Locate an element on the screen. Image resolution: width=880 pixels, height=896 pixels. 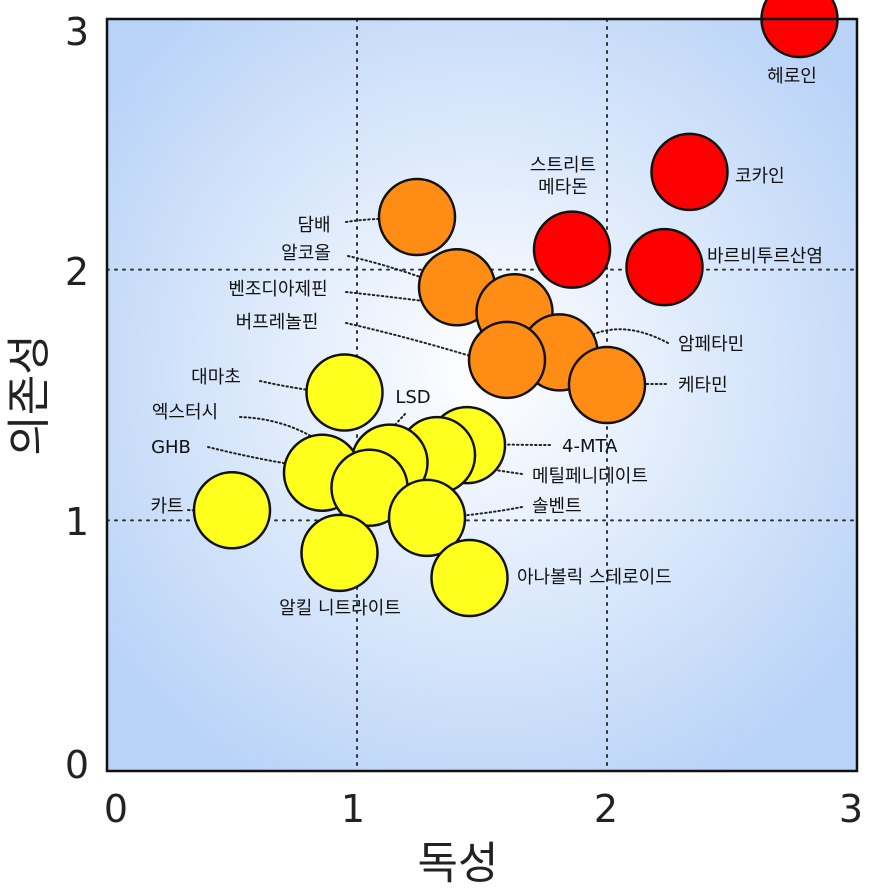
point-label: 알킬 니트라이트 is located at coordinates (340, 608).